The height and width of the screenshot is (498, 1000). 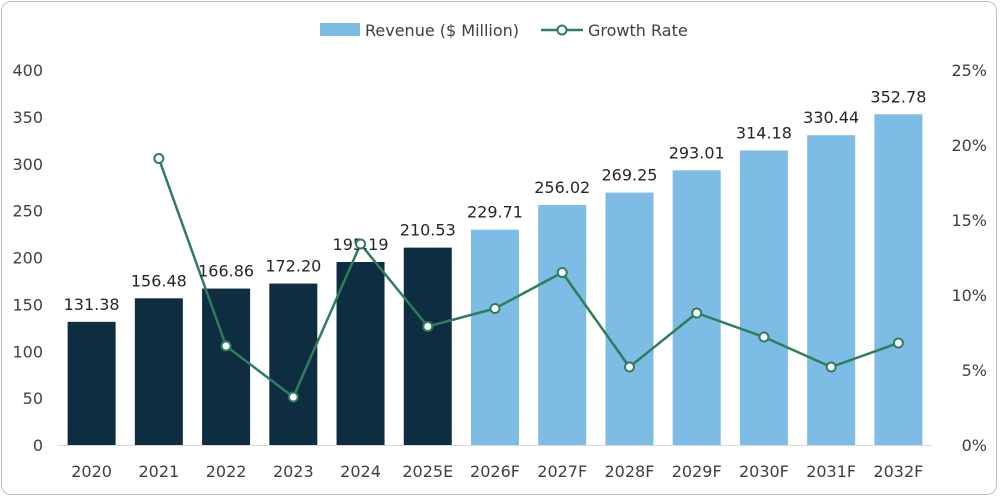 I want to click on right-axis-tick-label: 10%, so click(x=969, y=295).